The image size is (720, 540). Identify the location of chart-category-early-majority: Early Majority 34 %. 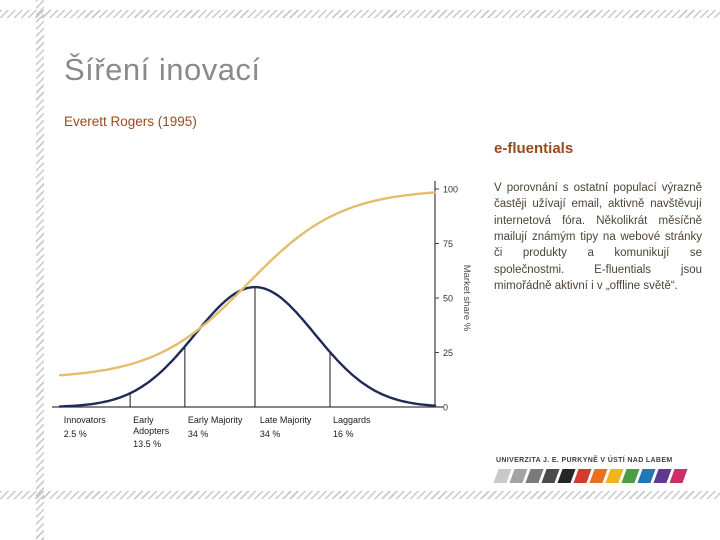
(217, 427).